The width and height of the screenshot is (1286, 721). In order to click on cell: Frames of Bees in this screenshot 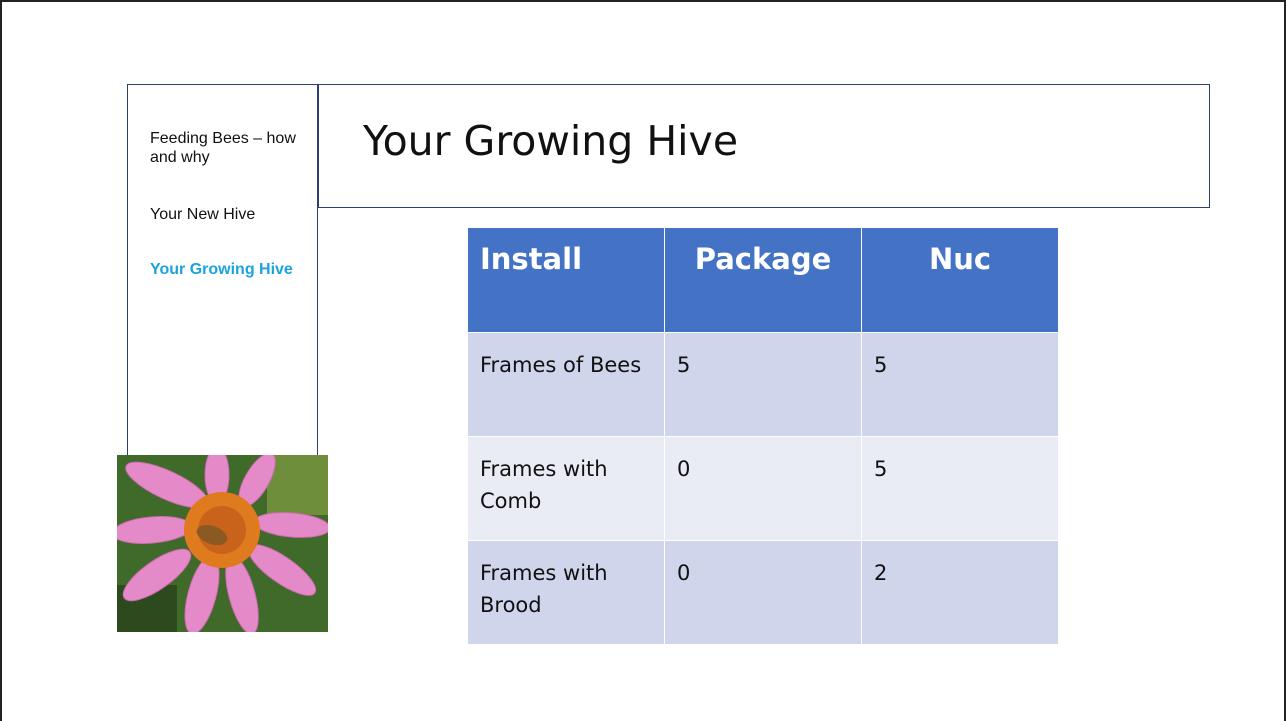, I will do `click(566, 384)`.